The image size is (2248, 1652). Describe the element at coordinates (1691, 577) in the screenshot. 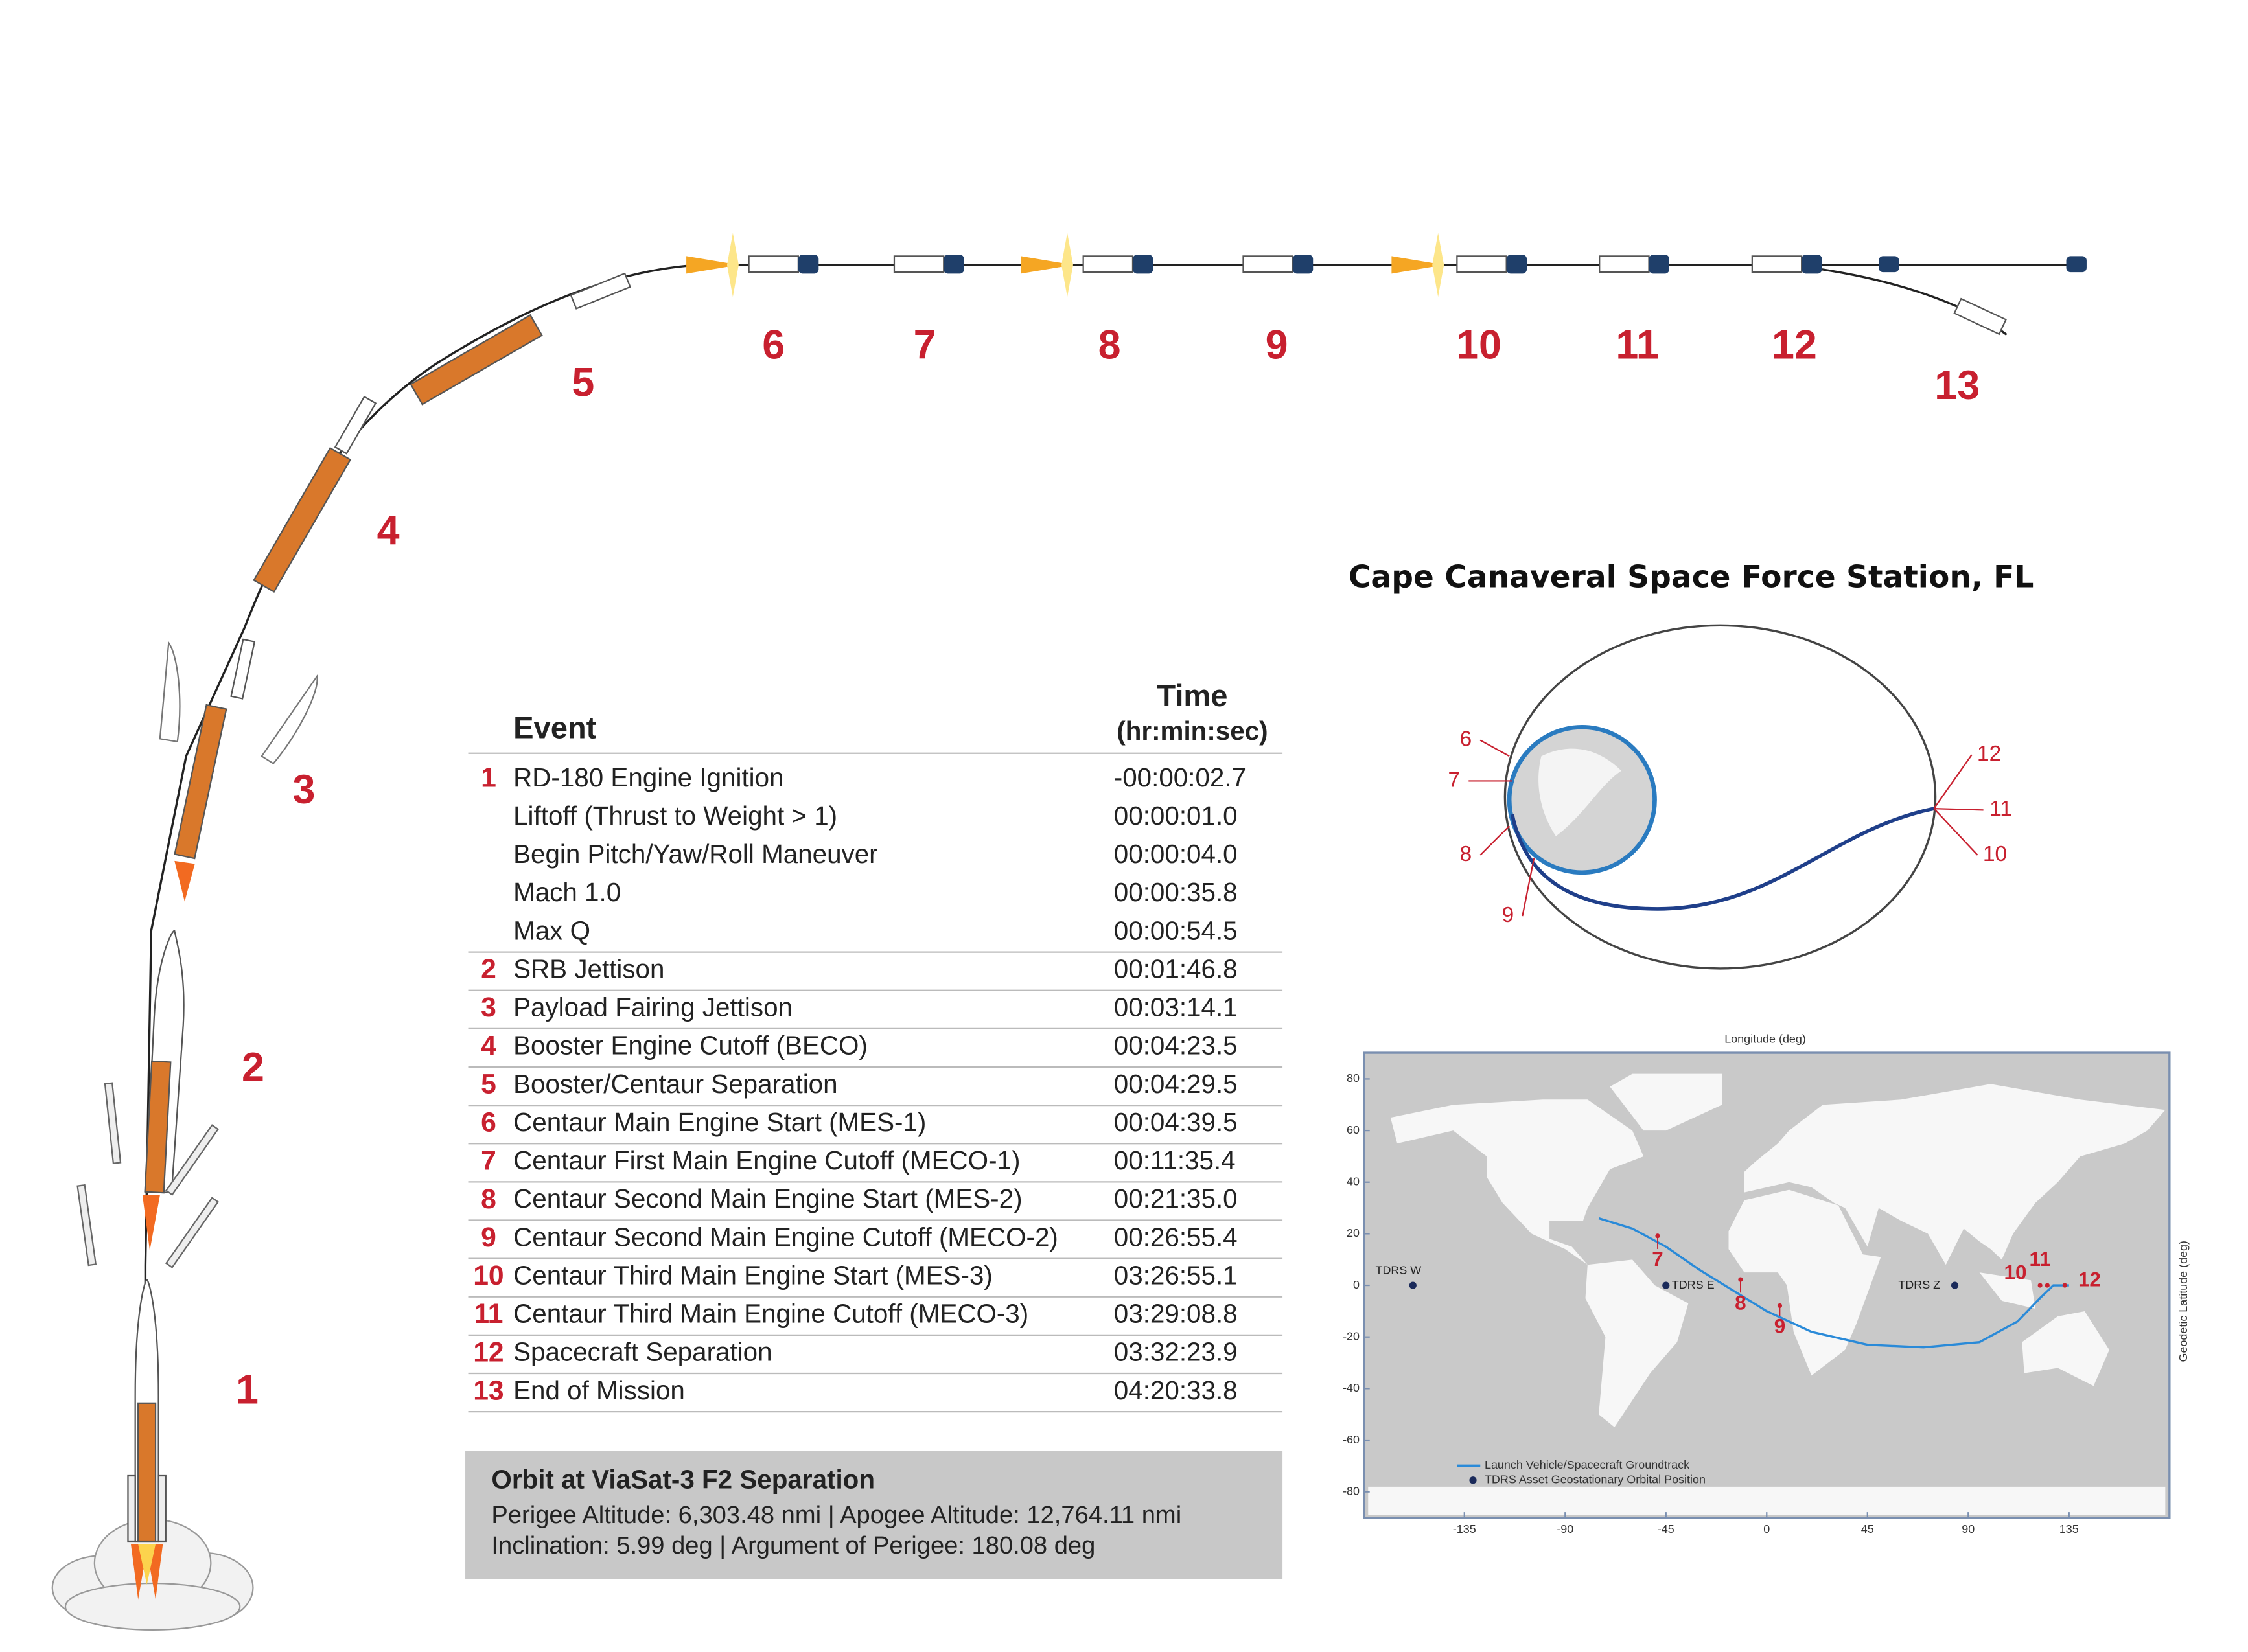

I see `orbit-diagram-title: Cape Canaveral Space Force Station, FL` at that location.